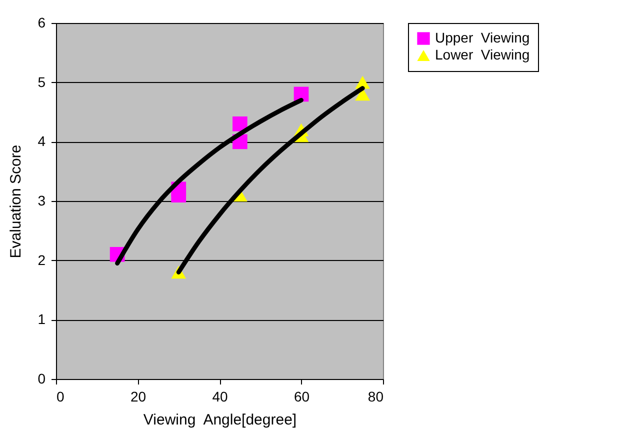 The height and width of the screenshot is (442, 619). Describe the element at coordinates (42, 260) in the screenshot. I see `y-tick-label: 2` at that location.